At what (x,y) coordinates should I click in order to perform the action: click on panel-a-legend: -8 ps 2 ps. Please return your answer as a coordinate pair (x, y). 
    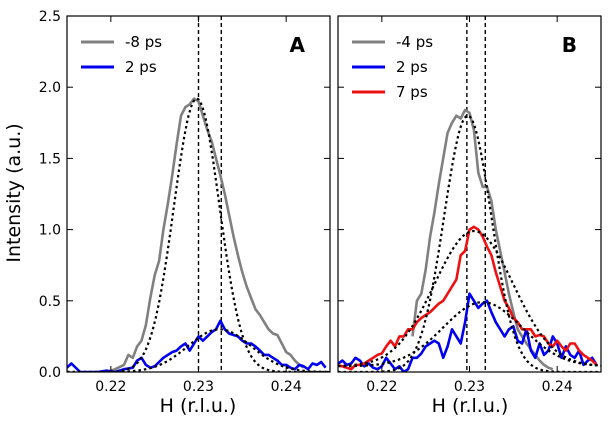
    Looking at the image, I should click on (121, 54).